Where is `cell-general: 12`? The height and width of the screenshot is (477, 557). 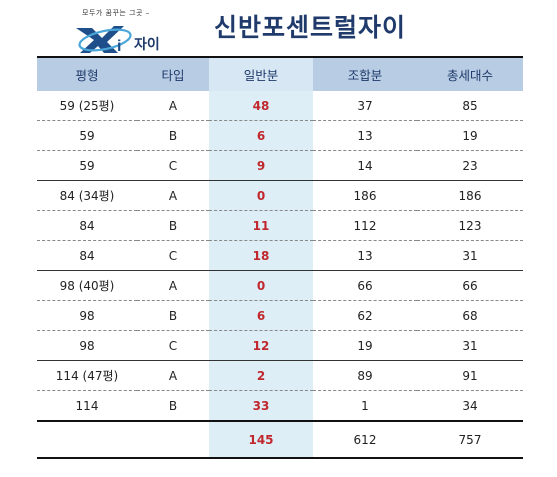
cell-general: 12 is located at coordinates (261, 345).